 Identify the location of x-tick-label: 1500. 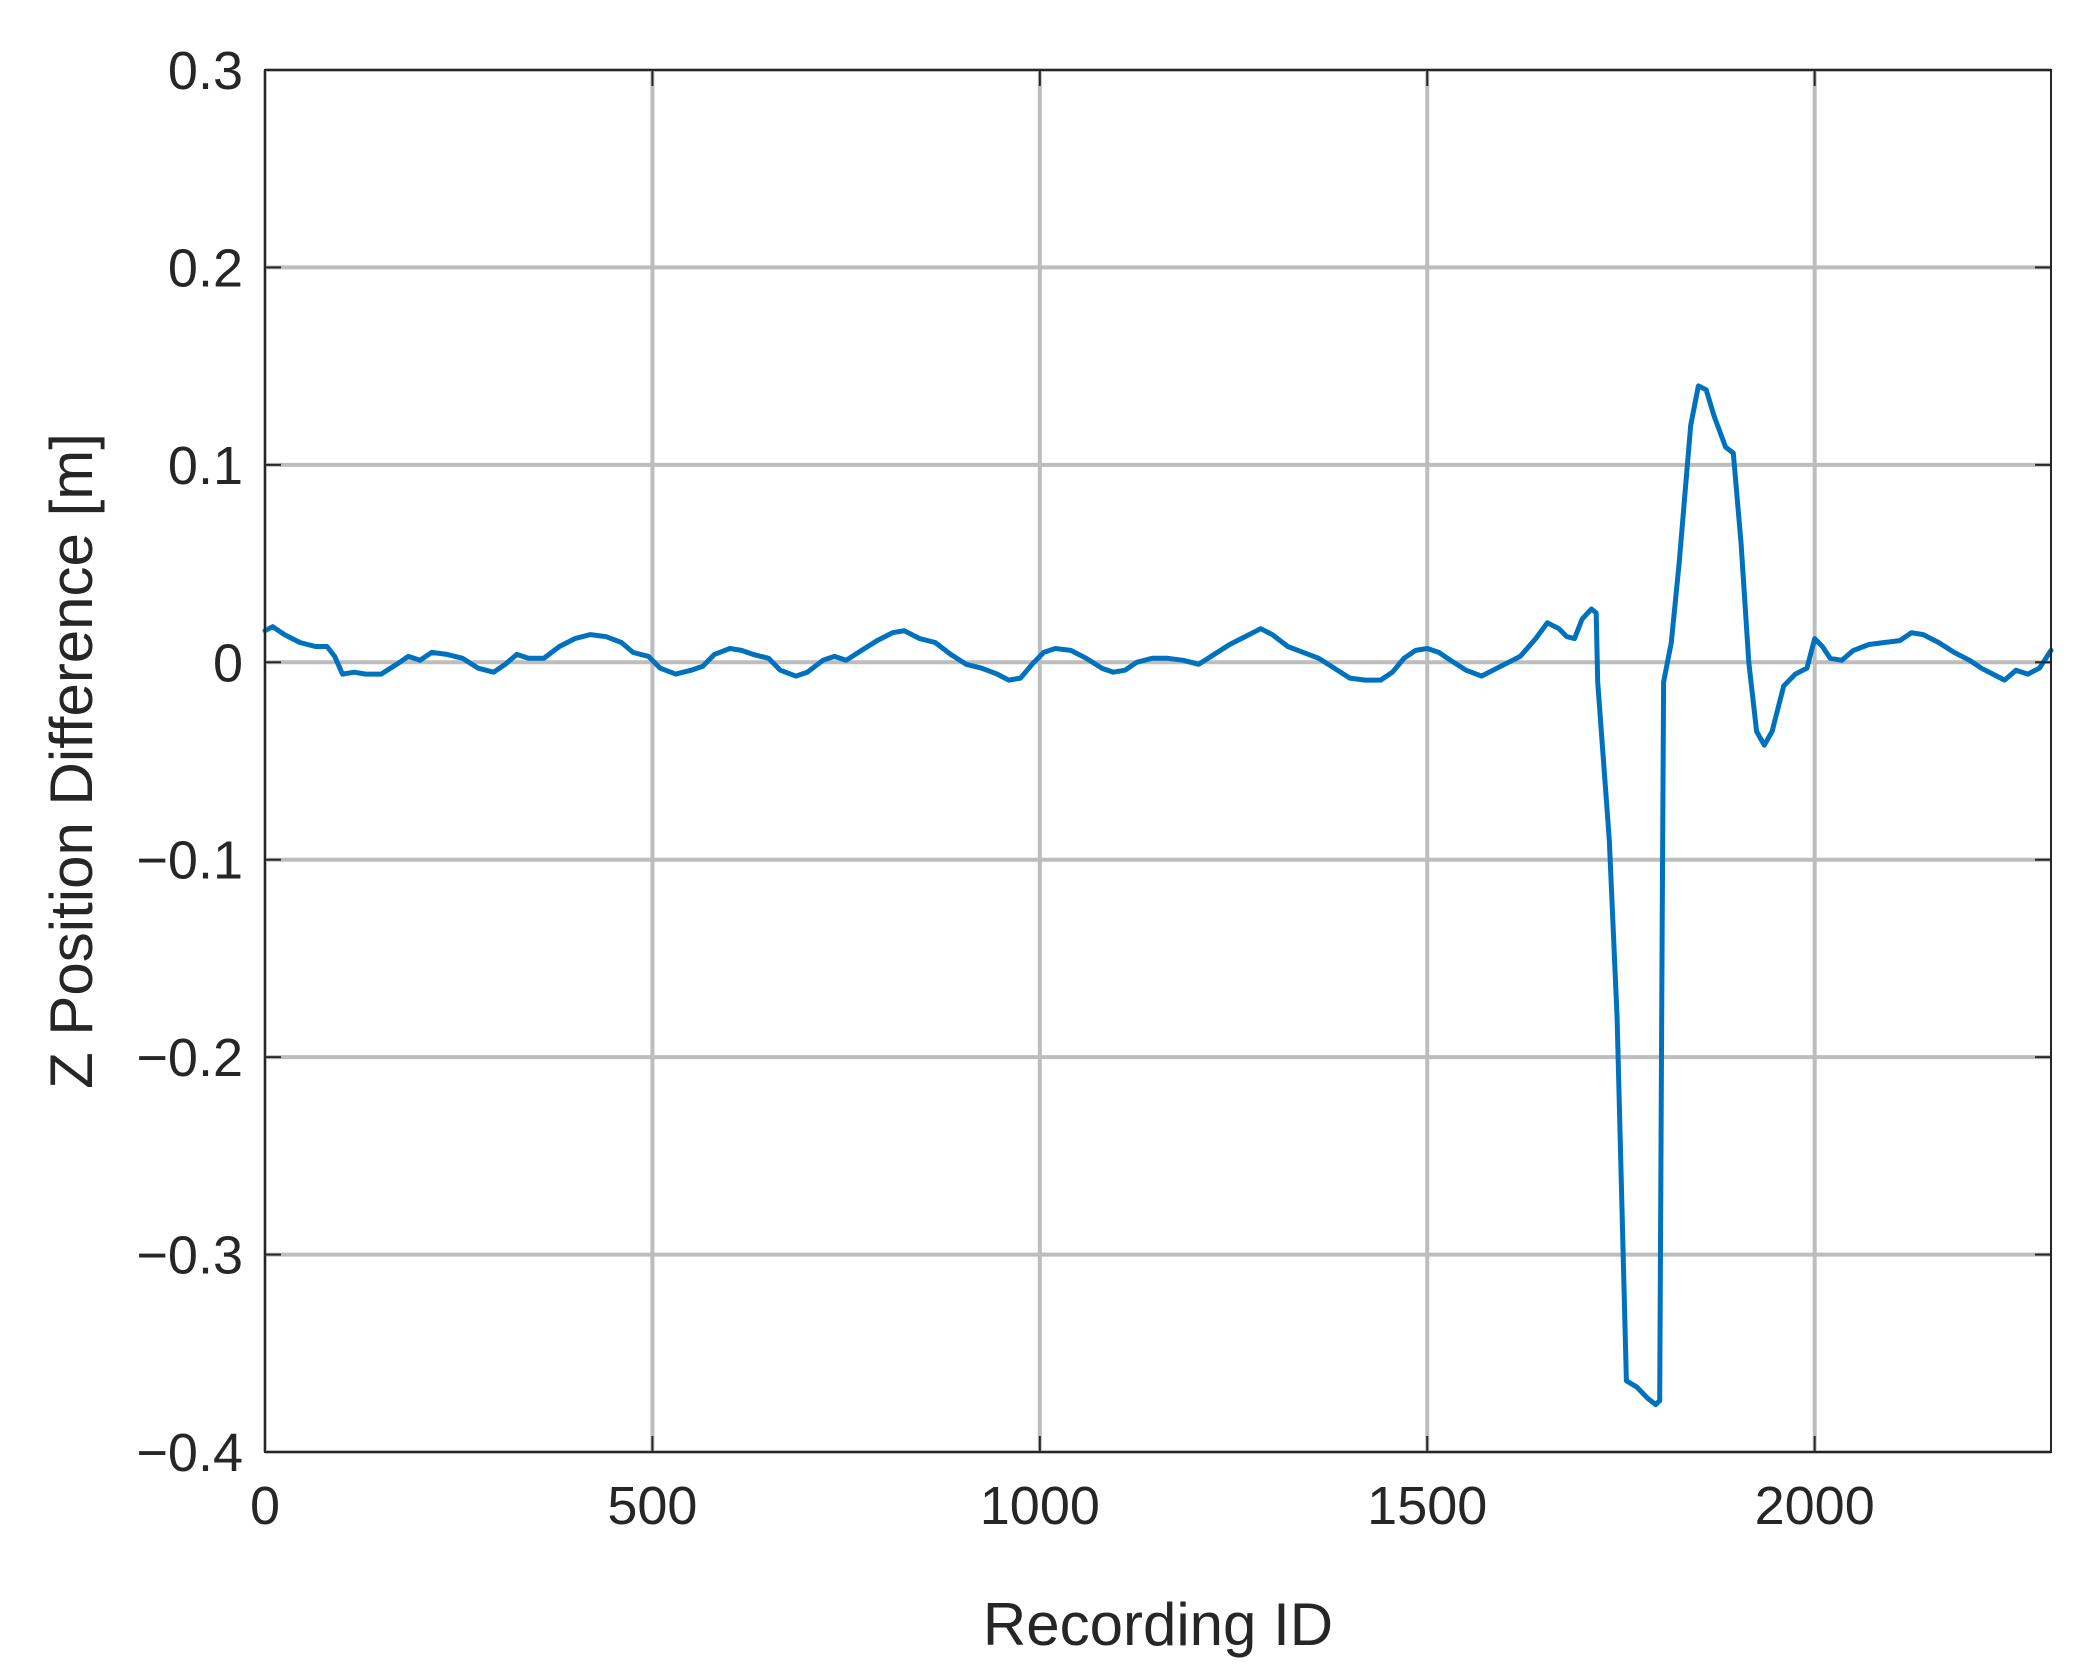
(1427, 1506).